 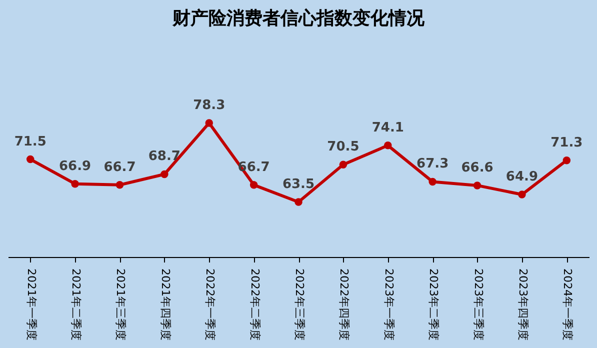 I want to click on x-tick-label: 2023年三季度, so click(x=478, y=304).